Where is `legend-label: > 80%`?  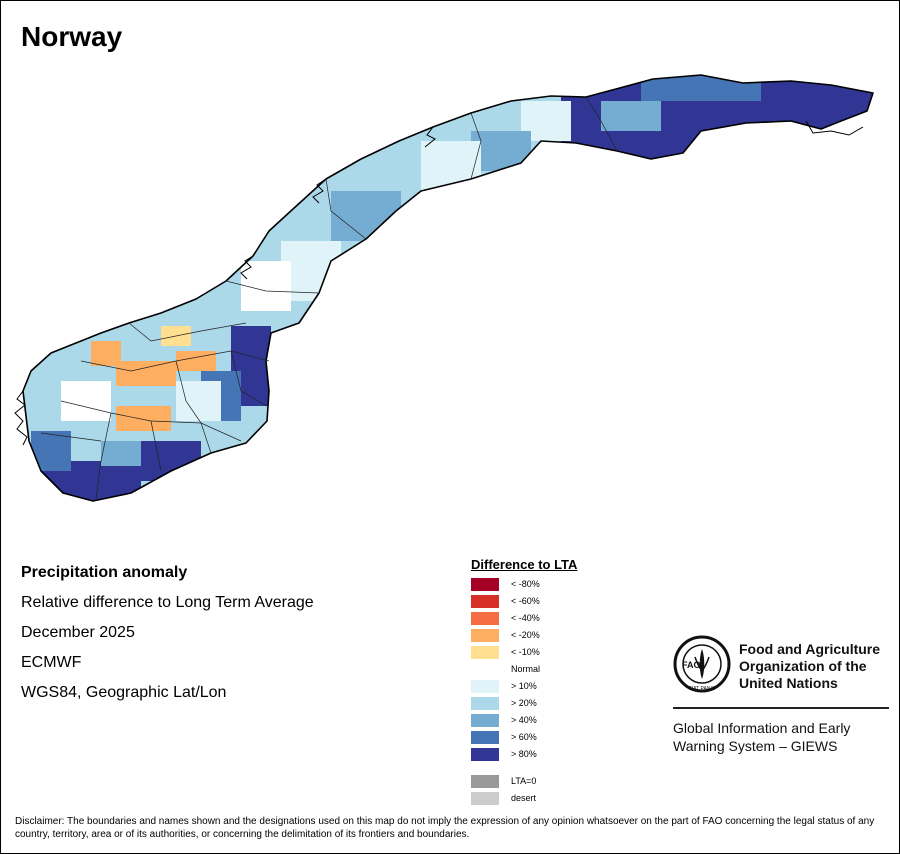
legend-label: > 80% is located at coordinates (524, 754).